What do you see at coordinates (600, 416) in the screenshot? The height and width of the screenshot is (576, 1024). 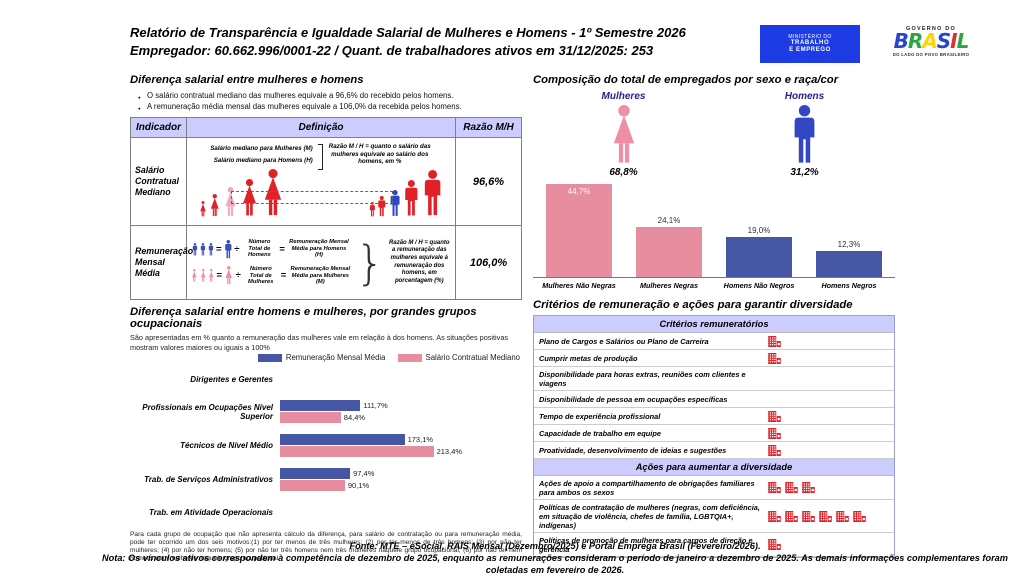 I see `criteria-label: Tempo de experiência profissional` at bounding box center [600, 416].